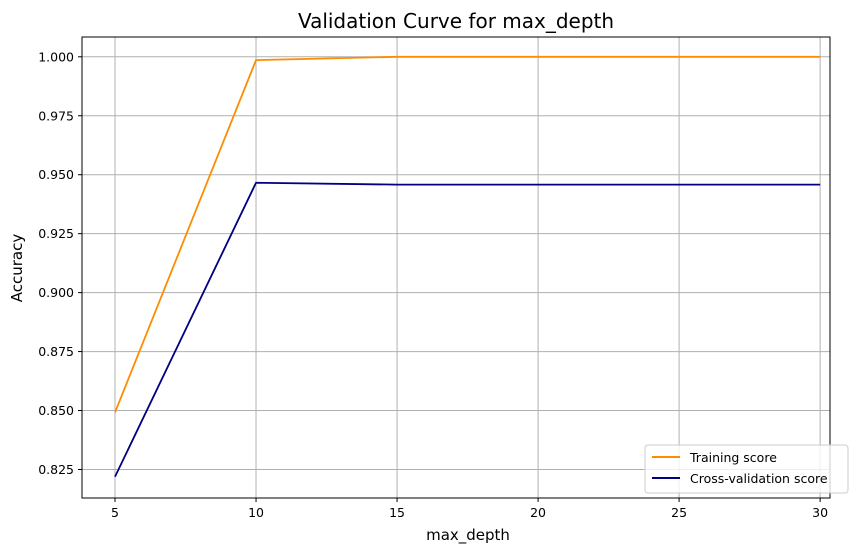 This screenshot has width=865, height=558. I want to click on y-tick-label: 0.975, so click(56, 115).